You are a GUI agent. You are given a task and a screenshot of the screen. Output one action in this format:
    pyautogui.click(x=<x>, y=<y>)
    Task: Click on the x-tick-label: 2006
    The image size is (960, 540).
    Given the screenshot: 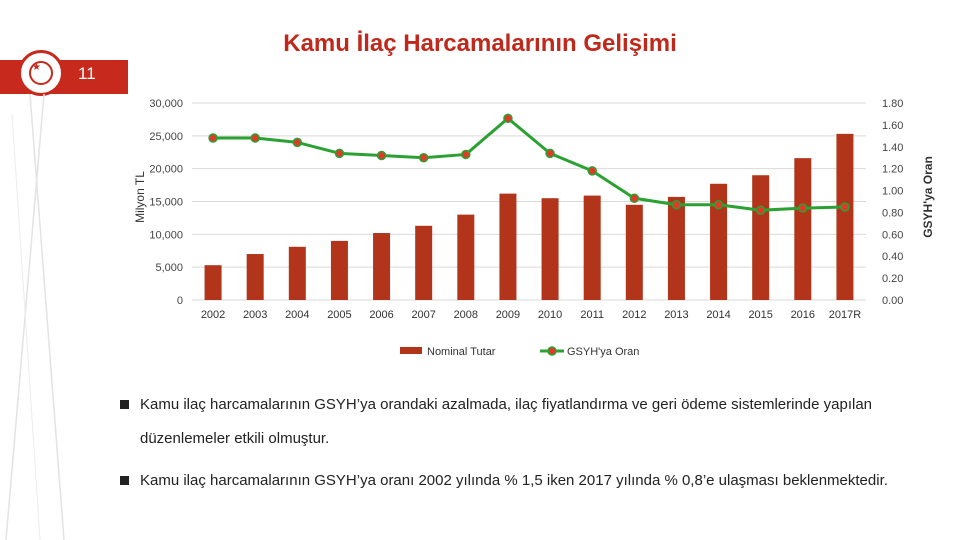 What is the action you would take?
    pyautogui.click(x=381, y=315)
    